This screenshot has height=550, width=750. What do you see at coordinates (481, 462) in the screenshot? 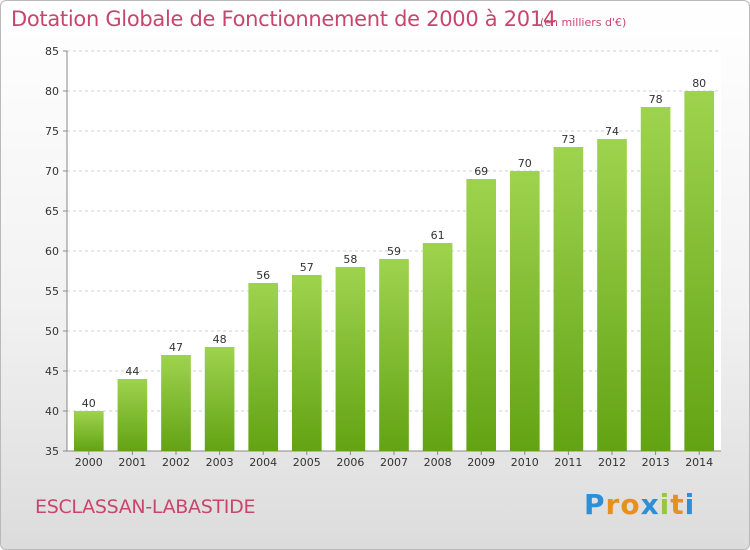
I see `x-tick-label: 2009` at bounding box center [481, 462].